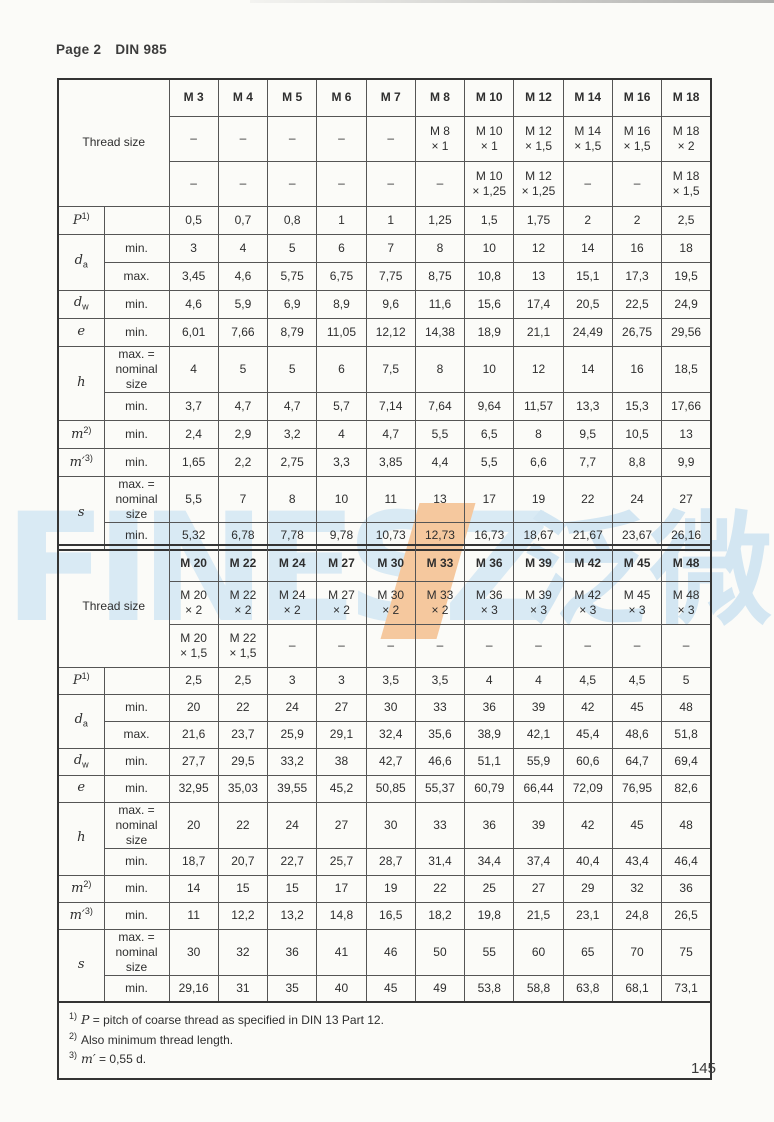 The image size is (774, 1122). What do you see at coordinates (243, 825) in the screenshot?
I see `value-cell: 22` at bounding box center [243, 825].